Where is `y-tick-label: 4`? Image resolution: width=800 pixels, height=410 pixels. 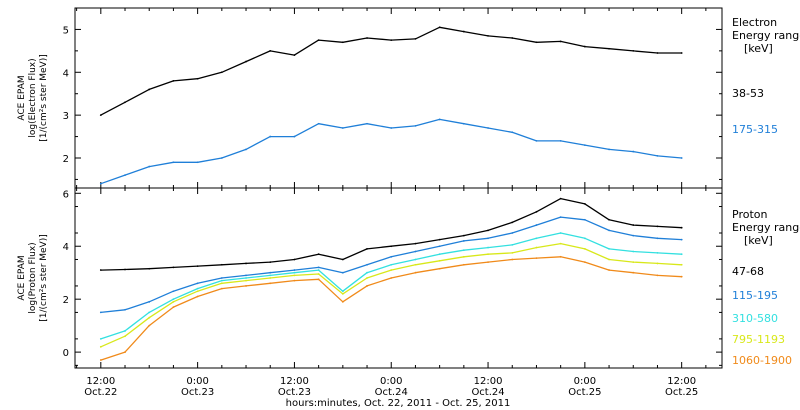
y-tick-label: 4 is located at coordinates (66, 73).